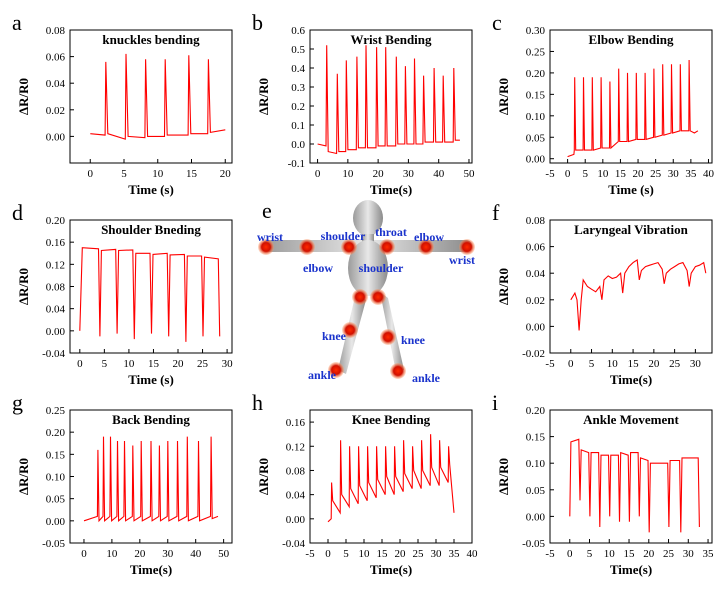 The width and height of the screenshot is (721, 595). I want to click on neck, so click(368, 239).